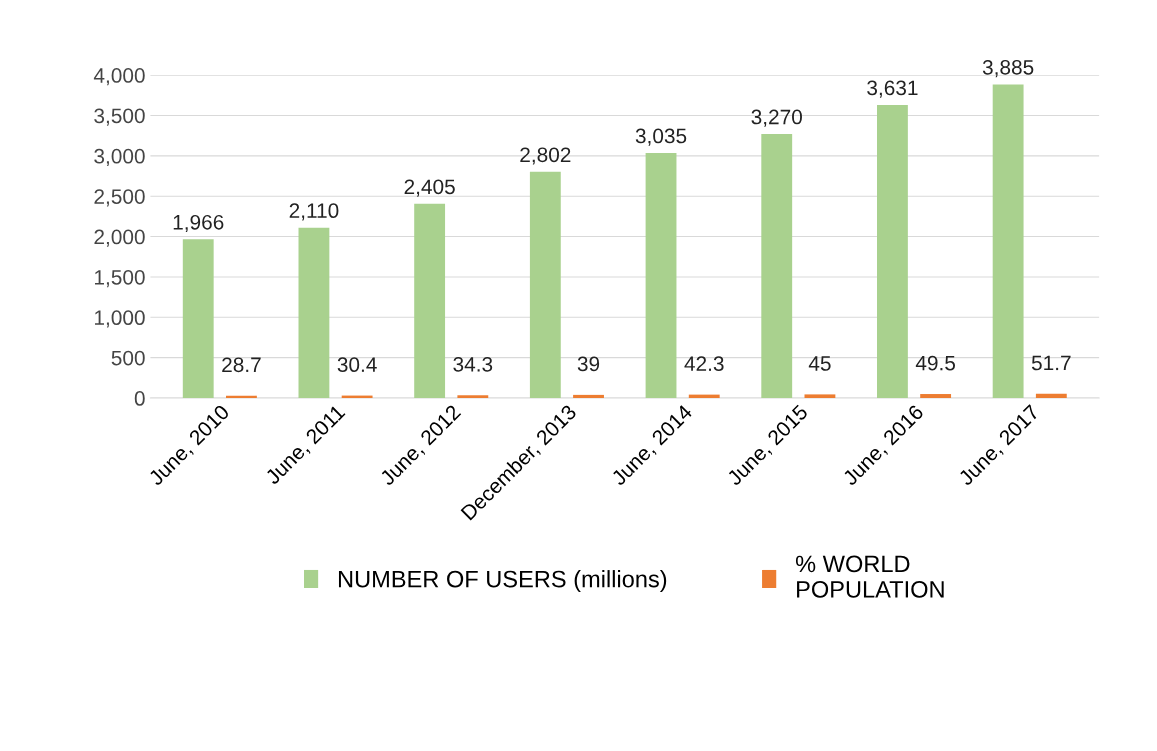 This screenshot has height=751, width=1157. I want to click on data-label: 3,270, so click(776, 118).